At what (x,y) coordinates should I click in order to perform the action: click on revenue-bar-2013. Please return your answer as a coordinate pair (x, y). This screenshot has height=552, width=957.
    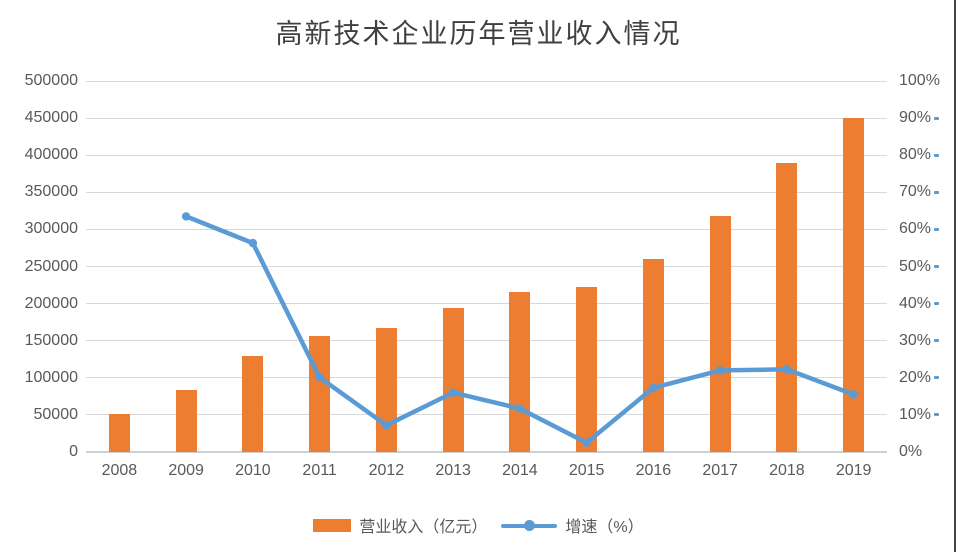
    Looking at the image, I should click on (453, 380).